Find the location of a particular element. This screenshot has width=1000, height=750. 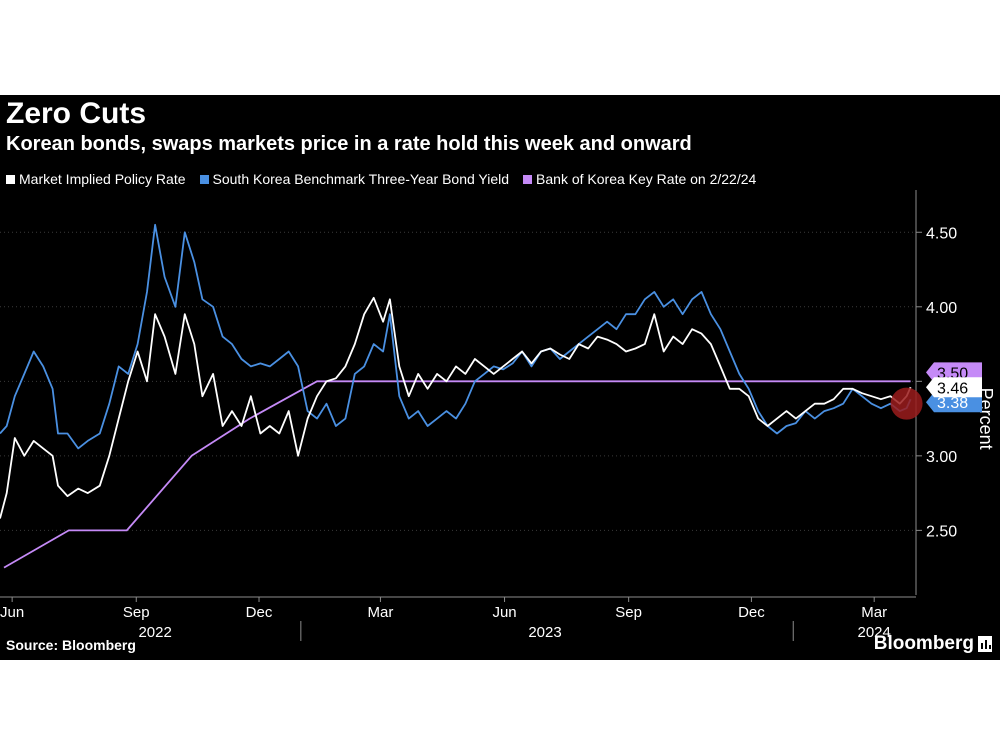

bloomberg-logo: Bloomberg is located at coordinates (933, 644).